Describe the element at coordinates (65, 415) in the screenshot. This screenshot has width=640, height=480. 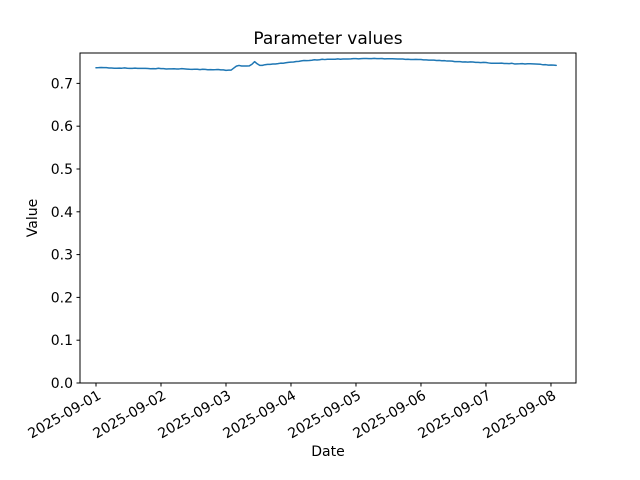
I see `x-tick-label: 2025-09-01` at that location.